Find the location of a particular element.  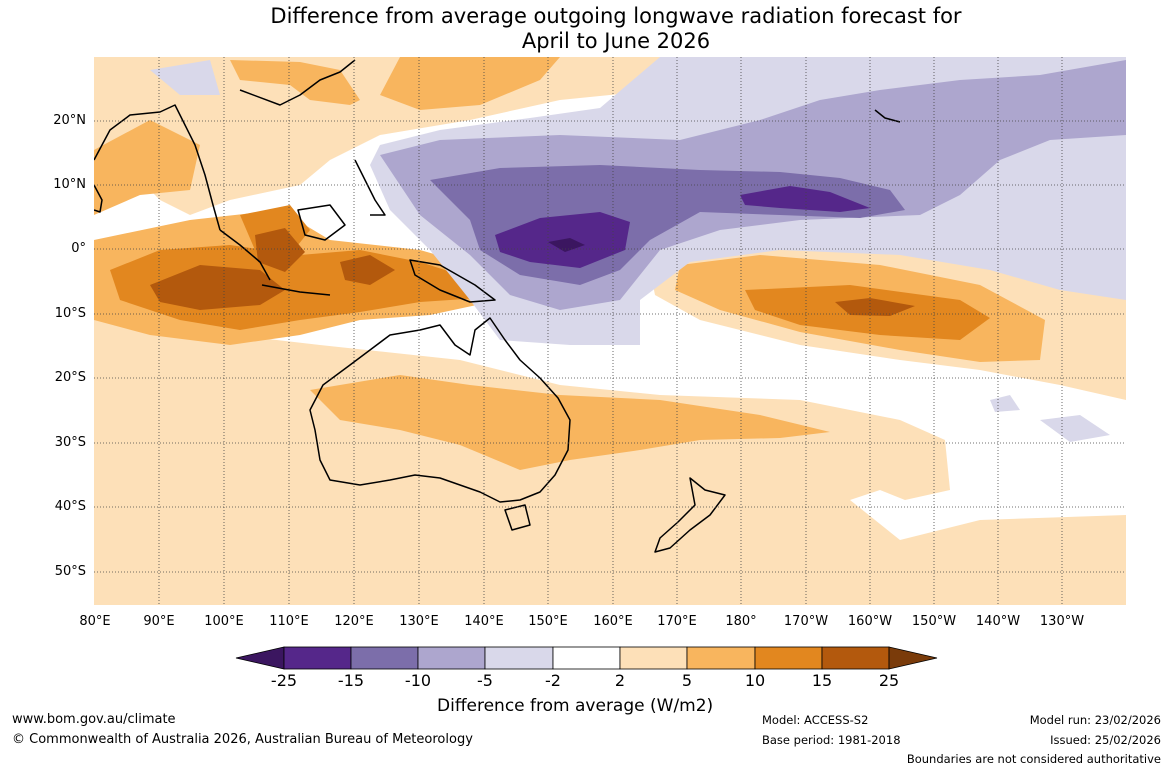

lat-label-20s: 20°S is located at coordinates (70, 377).